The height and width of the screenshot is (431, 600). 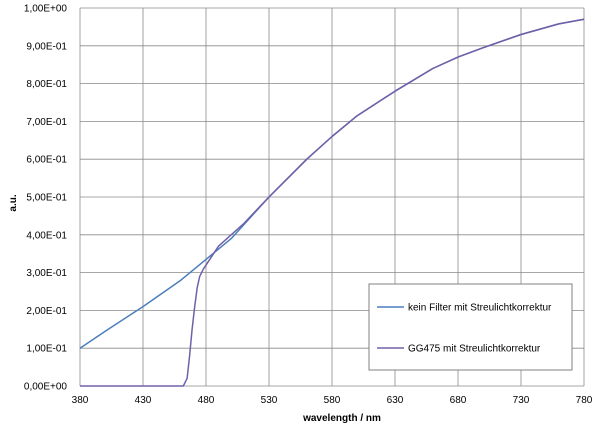 I want to click on y-tick-label: 2,00E-01, so click(x=46, y=311).